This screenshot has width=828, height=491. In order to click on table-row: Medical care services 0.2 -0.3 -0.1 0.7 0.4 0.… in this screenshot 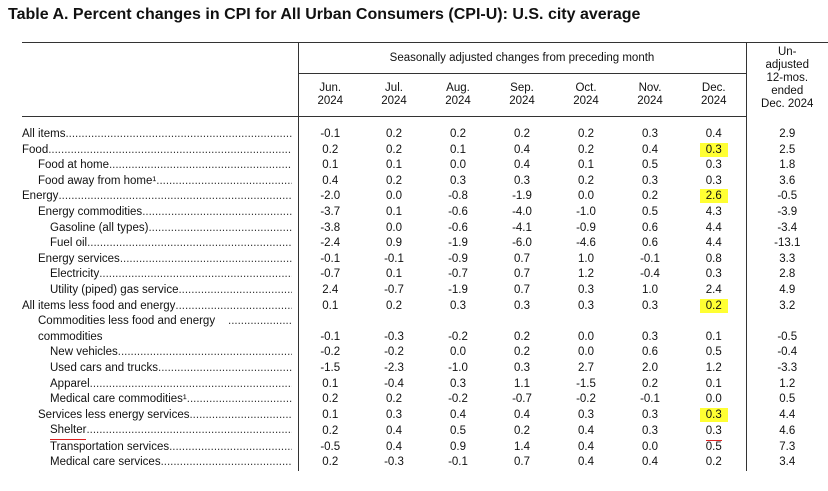, I will do `click(425, 463)`.